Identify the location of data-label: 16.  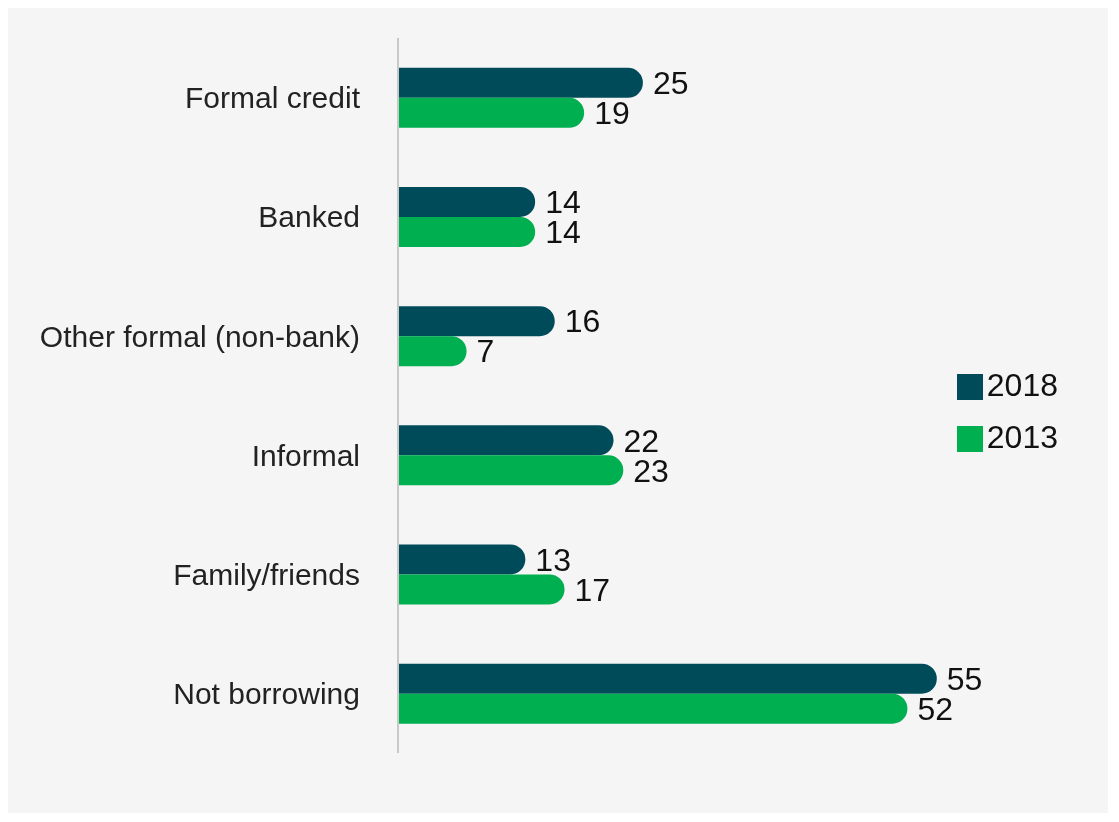
(582, 321).